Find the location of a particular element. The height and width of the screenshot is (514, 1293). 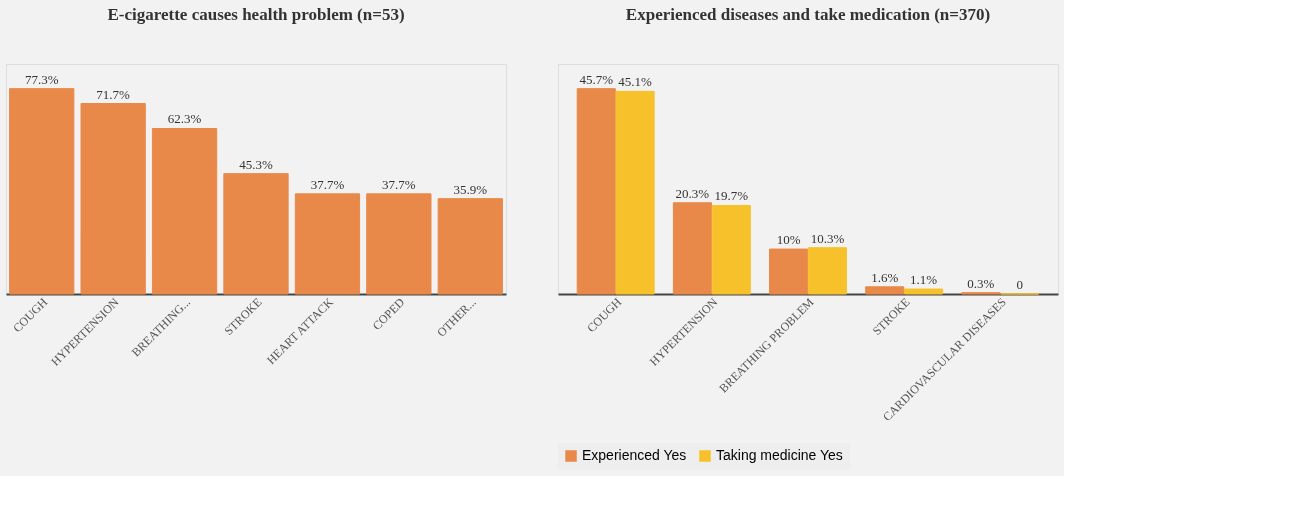

data-label: 0 is located at coordinates (1019, 284).